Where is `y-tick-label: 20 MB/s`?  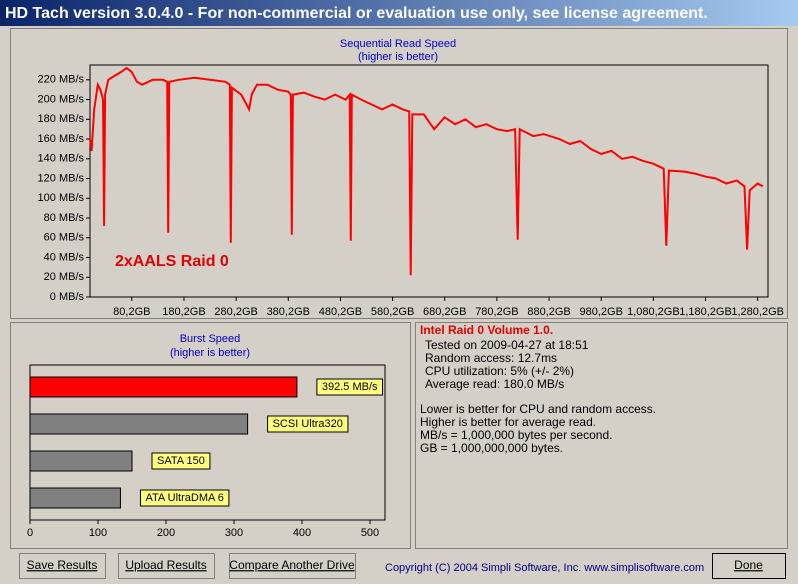 y-tick-label: 20 MB/s is located at coordinates (64, 277).